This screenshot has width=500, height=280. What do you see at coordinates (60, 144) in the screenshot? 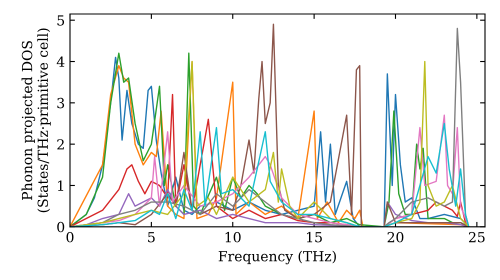
I see `y-tick-label: 2` at bounding box center [60, 144].